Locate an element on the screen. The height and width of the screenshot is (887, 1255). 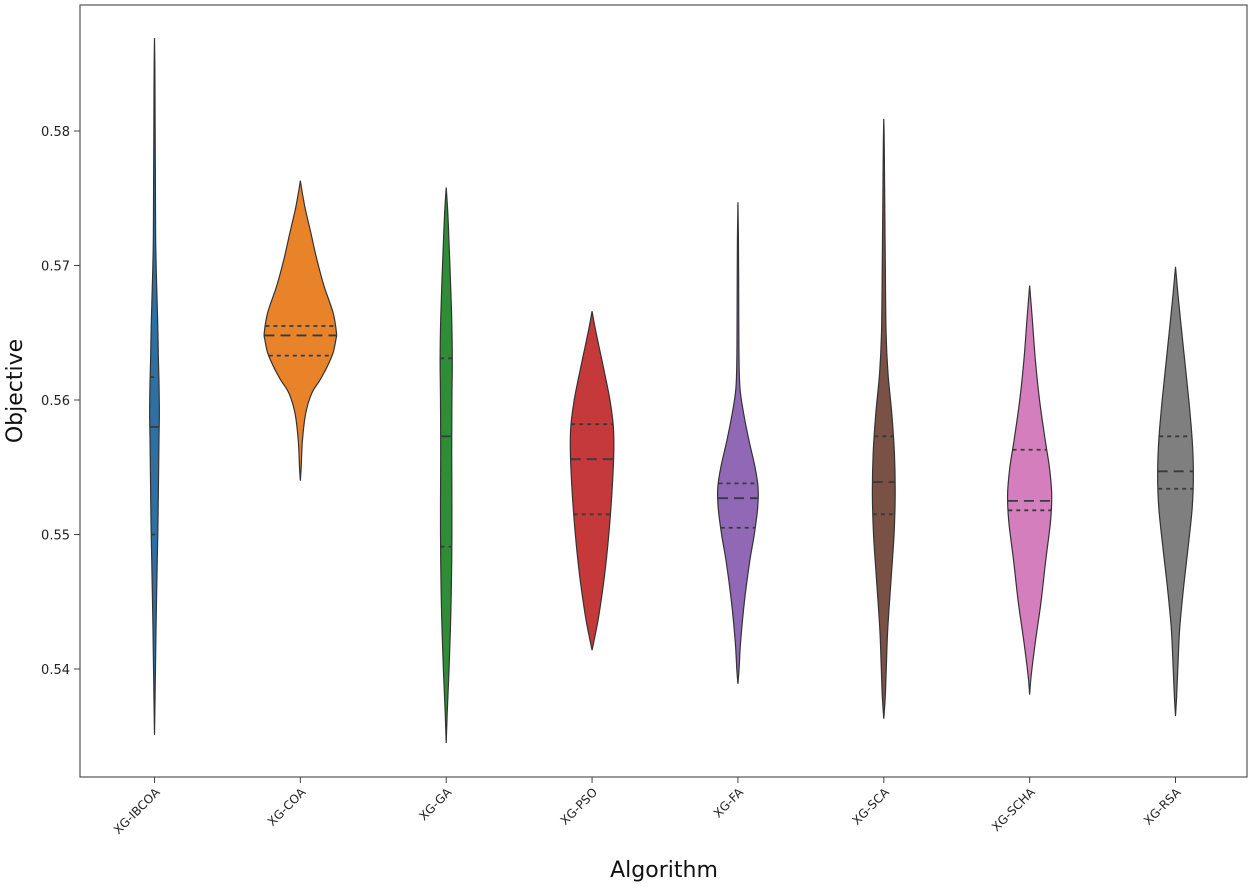
x-tick-label: XG-SCHA is located at coordinates (1013, 809).